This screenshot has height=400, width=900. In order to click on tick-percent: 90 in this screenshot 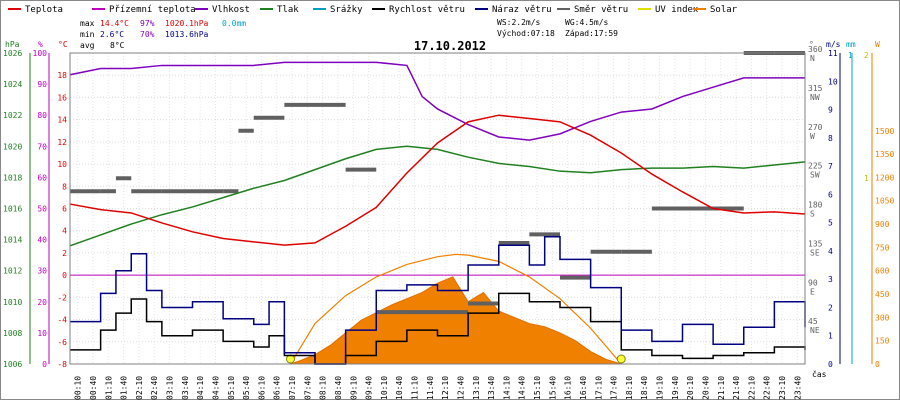, I will do `click(42, 84)`.